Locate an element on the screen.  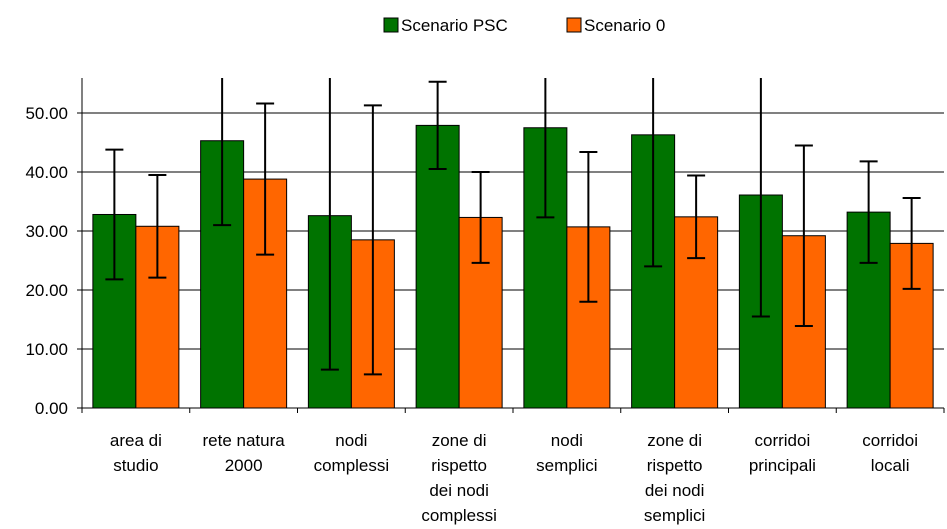
category-label: zone di rispetto dei nodi complessi is located at coordinates (459, 478).